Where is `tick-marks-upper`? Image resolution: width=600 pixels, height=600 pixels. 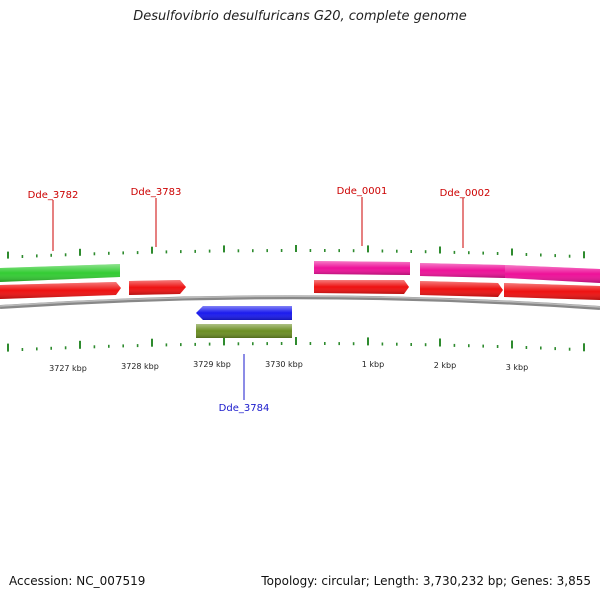
tick-marks-upper is located at coordinates (296, 252).